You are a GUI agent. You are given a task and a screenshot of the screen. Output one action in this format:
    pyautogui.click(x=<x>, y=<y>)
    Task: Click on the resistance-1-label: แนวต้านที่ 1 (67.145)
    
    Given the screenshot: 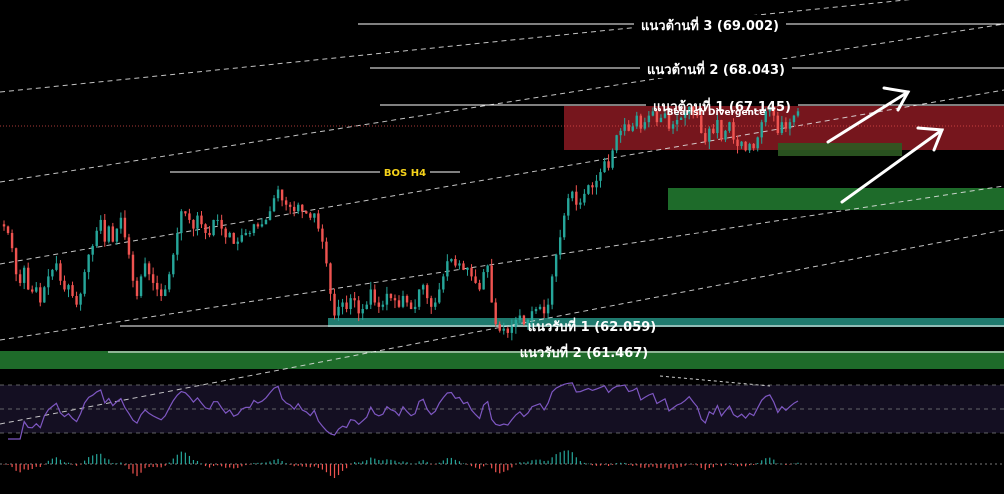 What is the action you would take?
    pyautogui.click(x=722, y=106)
    